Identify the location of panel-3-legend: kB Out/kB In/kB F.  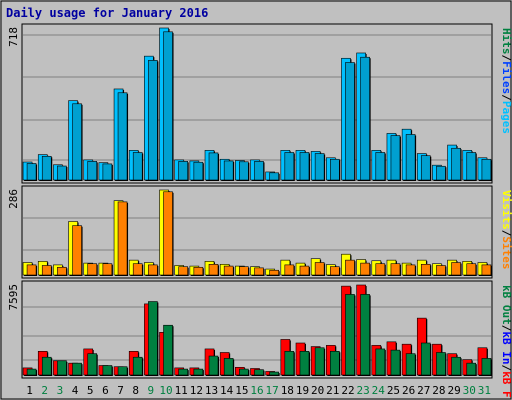
(506, 341).